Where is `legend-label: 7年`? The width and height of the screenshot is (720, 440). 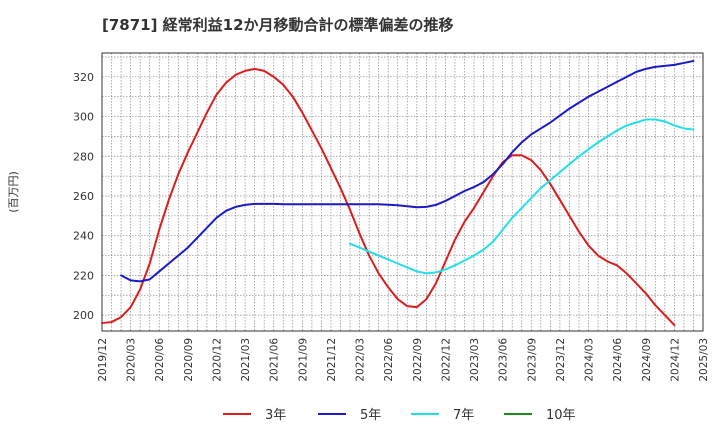
legend-label: 7年 is located at coordinates (463, 415).